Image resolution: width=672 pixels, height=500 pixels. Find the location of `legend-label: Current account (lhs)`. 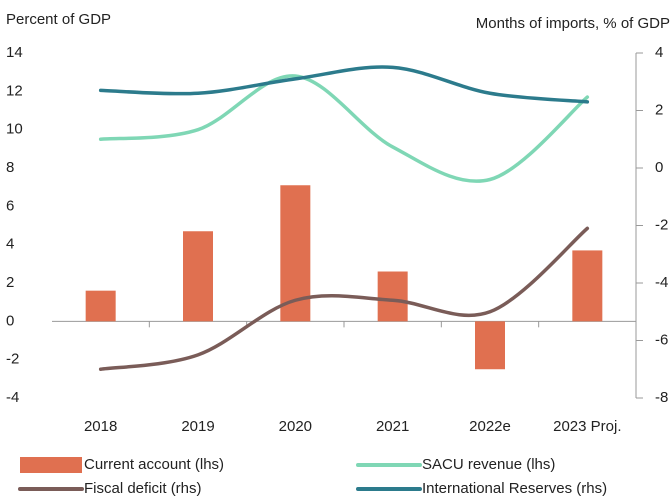

legend-label: Current account (lhs) is located at coordinates (154, 464).